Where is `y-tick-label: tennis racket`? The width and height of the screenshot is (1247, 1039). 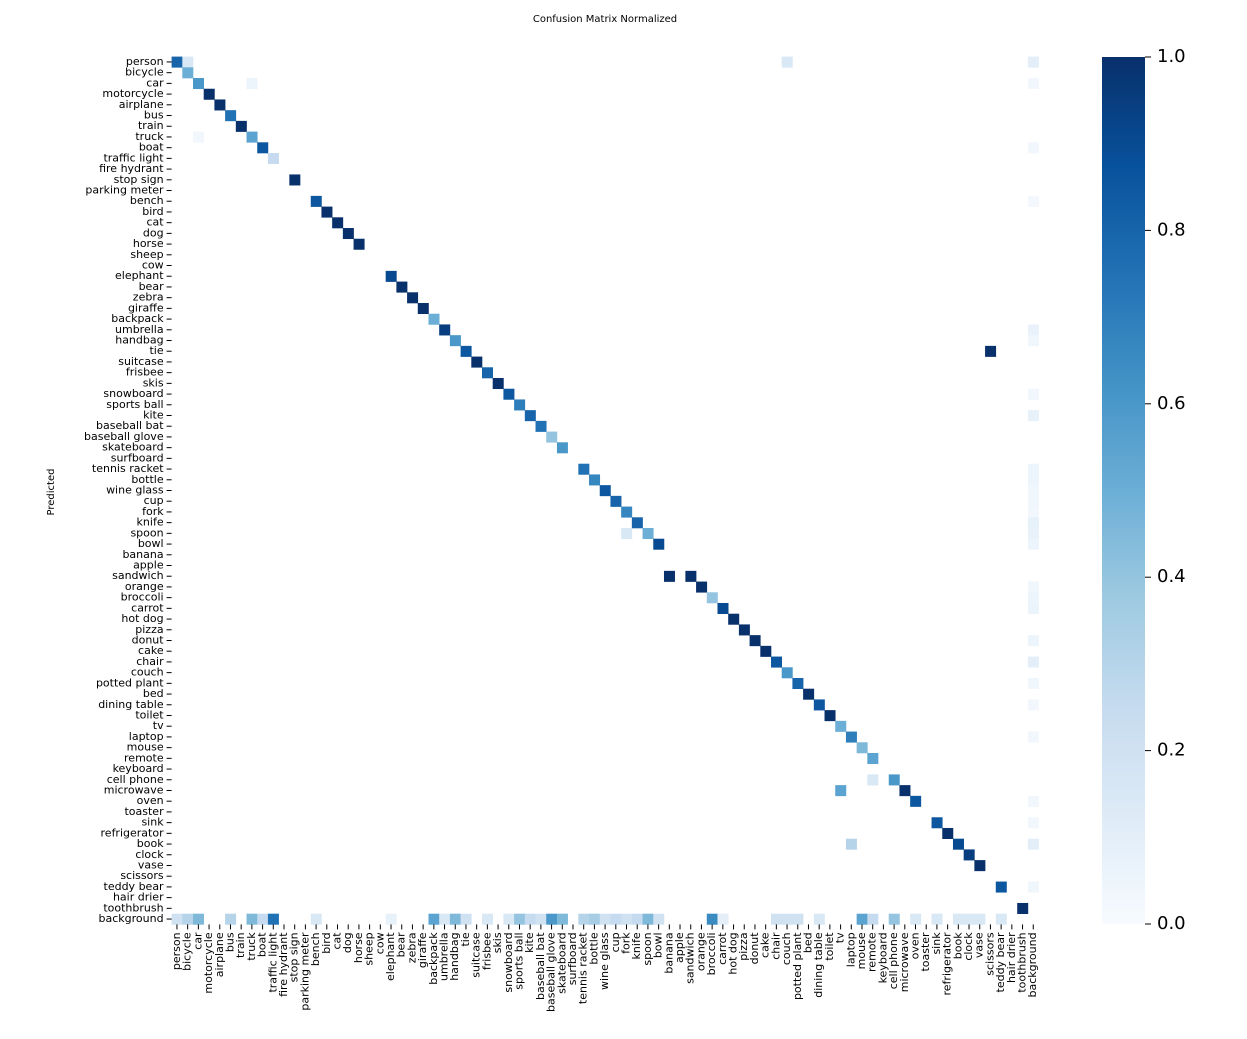 y-tick-label: tennis racket is located at coordinates (128, 468).